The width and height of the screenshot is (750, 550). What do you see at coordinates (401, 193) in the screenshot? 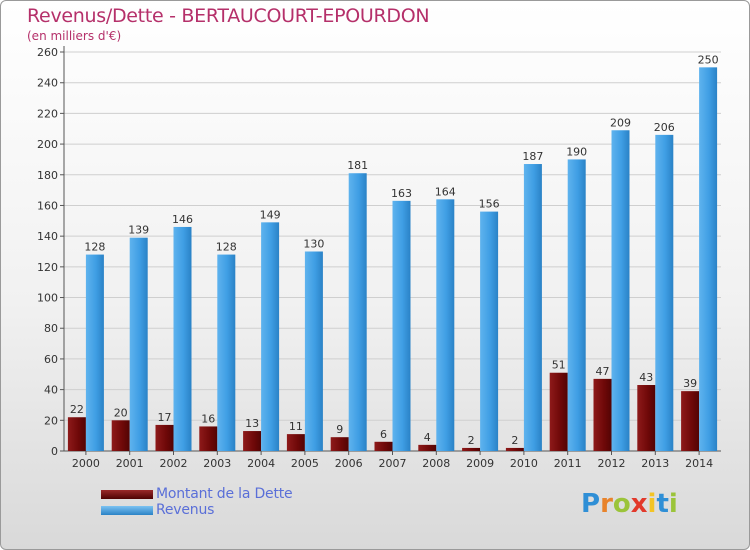
I see `data-label-revenus-2007: 163` at bounding box center [401, 193].